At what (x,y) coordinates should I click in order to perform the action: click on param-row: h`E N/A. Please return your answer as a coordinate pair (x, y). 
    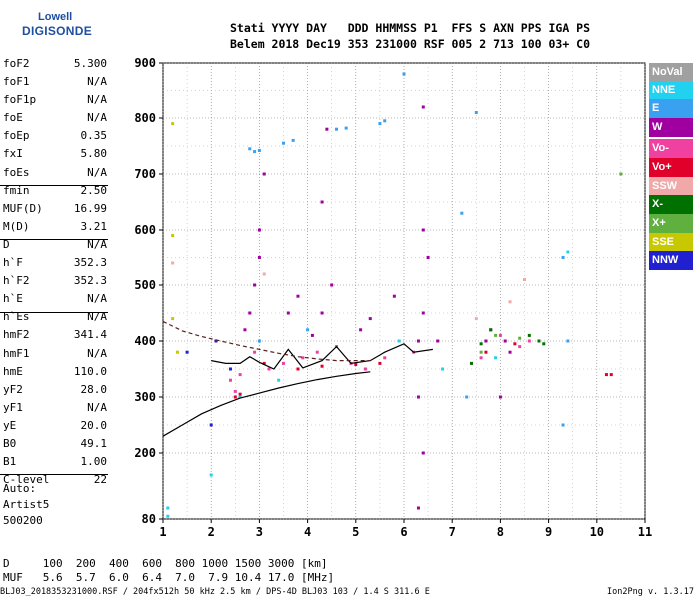
    Looking at the image, I should click on (55, 301).